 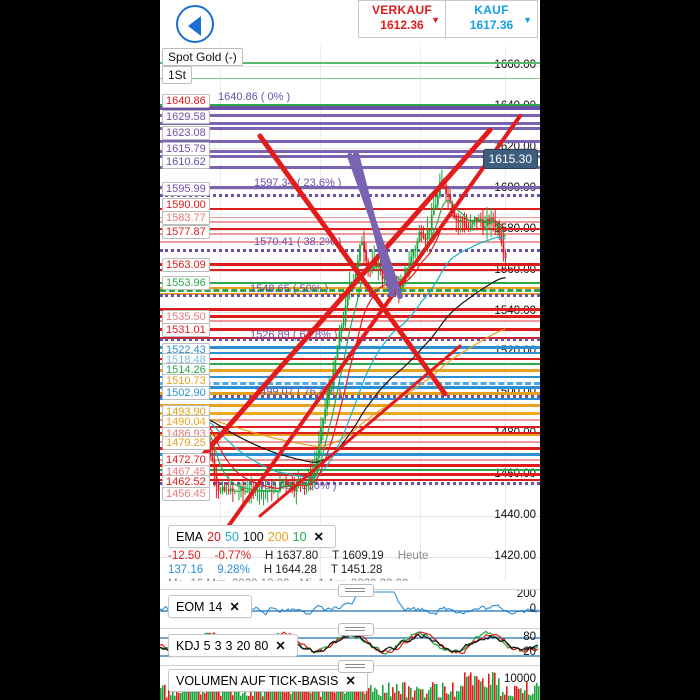 What do you see at coordinates (186, 149) in the screenshot?
I see `price-level-tag: 1615.79` at bounding box center [186, 149].